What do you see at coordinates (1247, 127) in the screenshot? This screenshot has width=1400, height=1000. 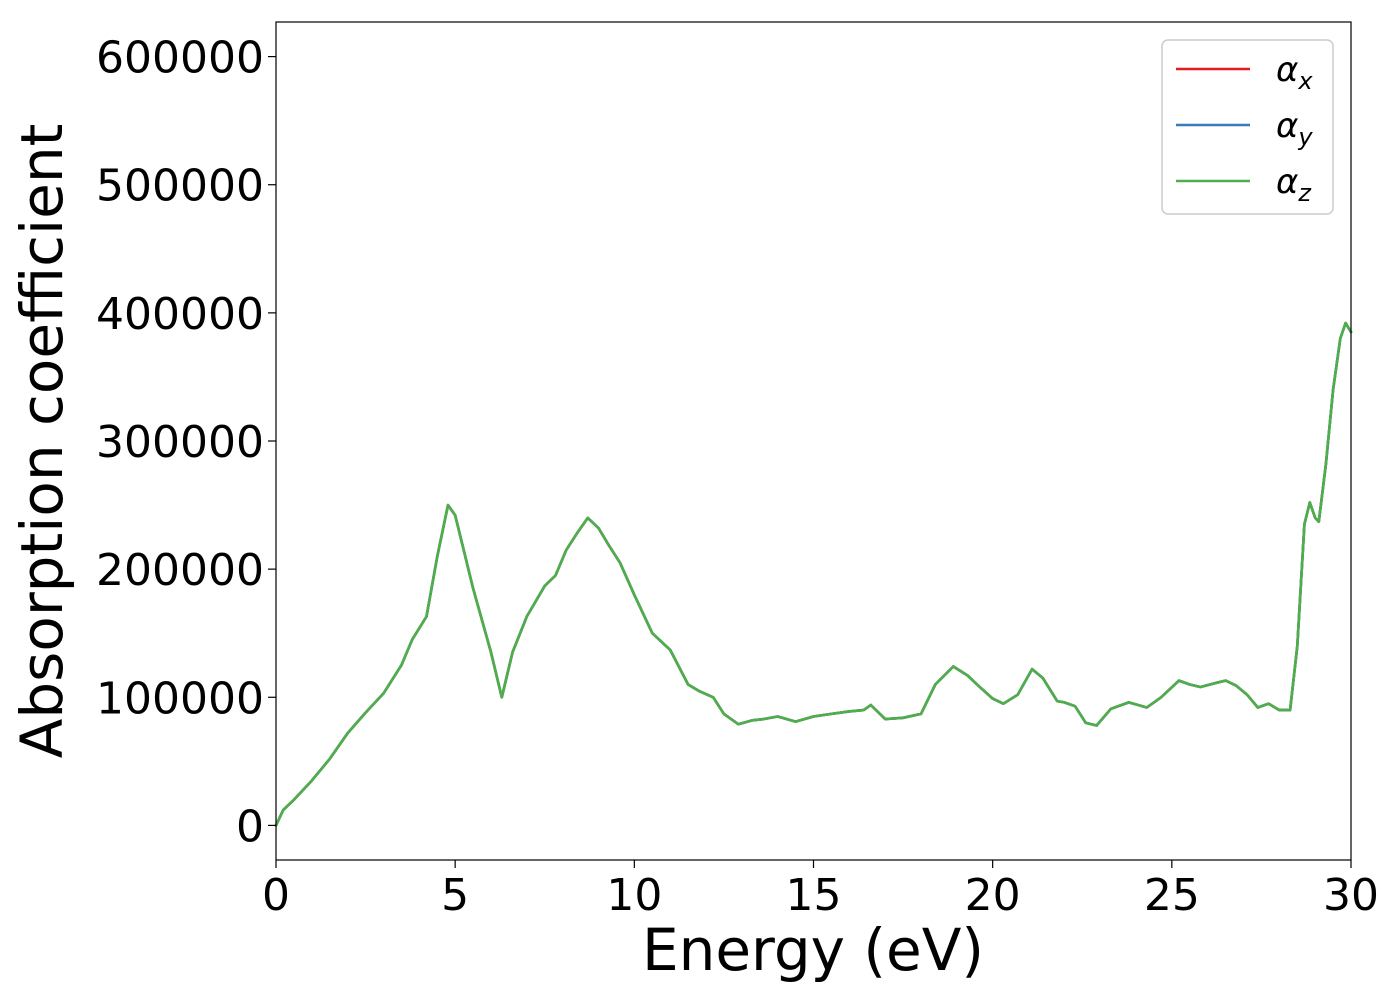 I see `legend-box` at bounding box center [1247, 127].